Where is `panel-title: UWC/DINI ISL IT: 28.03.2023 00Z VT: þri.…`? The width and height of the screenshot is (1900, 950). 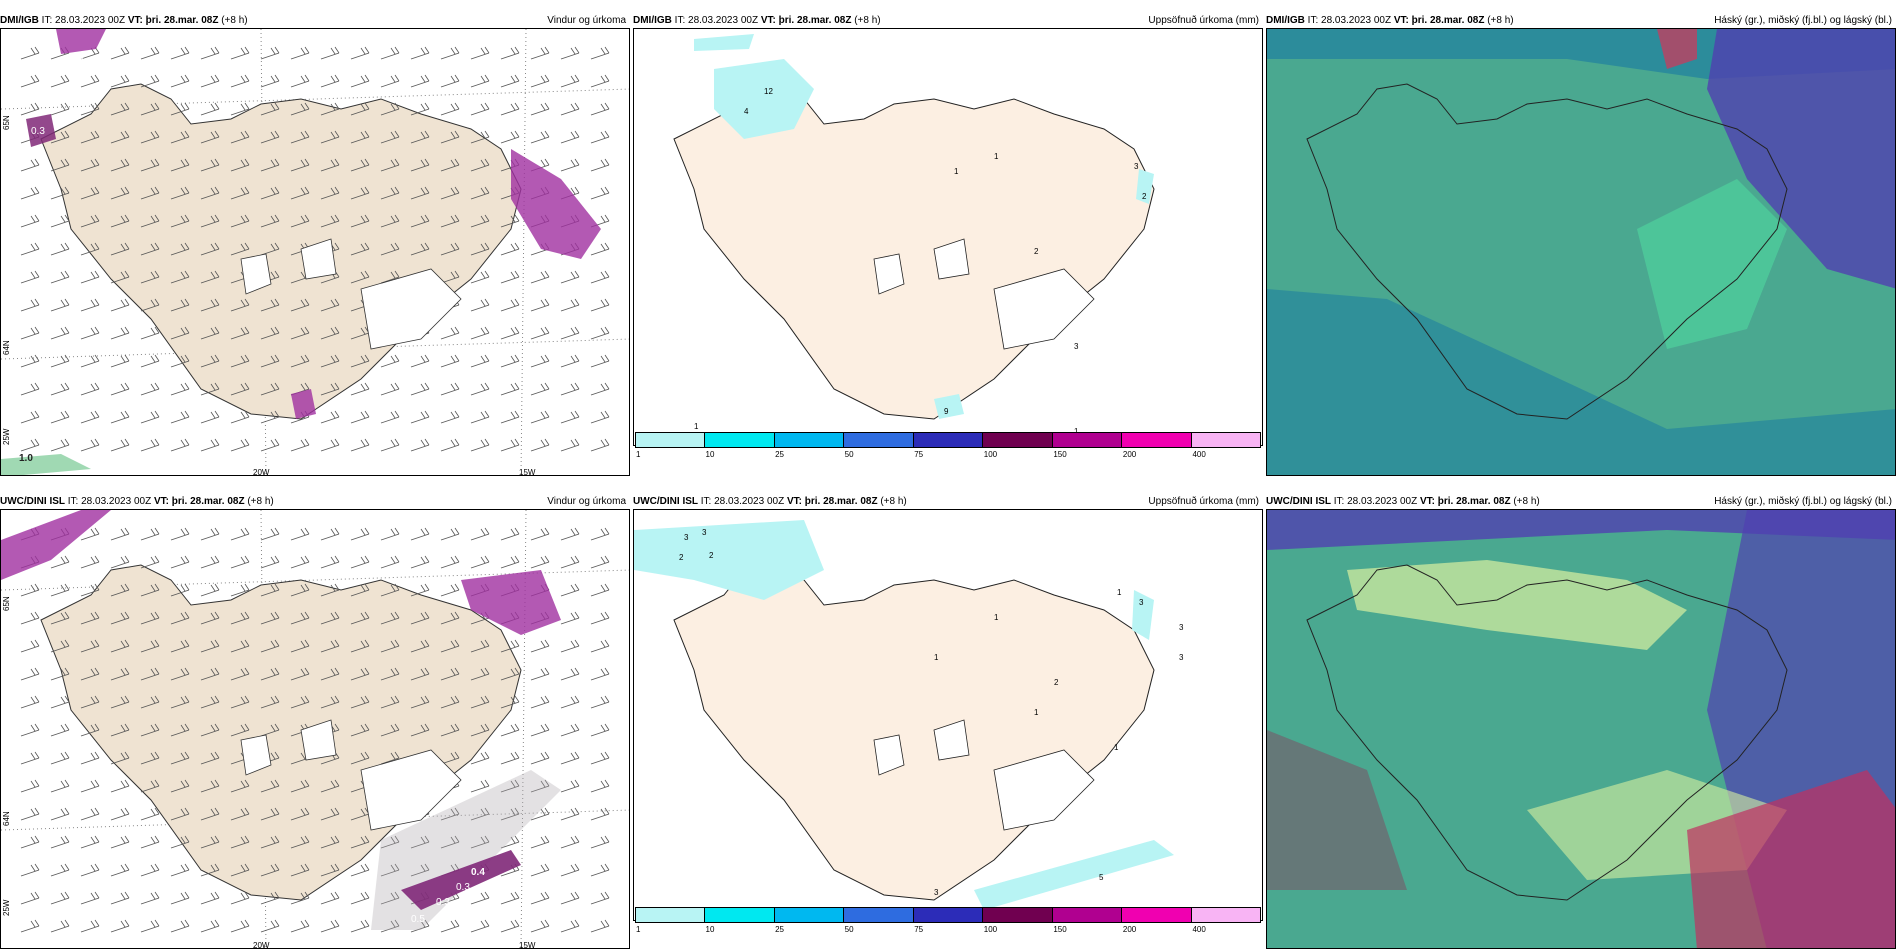 panel-title: UWC/DINI ISL IT: 28.03.2023 00Z VT: þri.… is located at coordinates (1581, 502).